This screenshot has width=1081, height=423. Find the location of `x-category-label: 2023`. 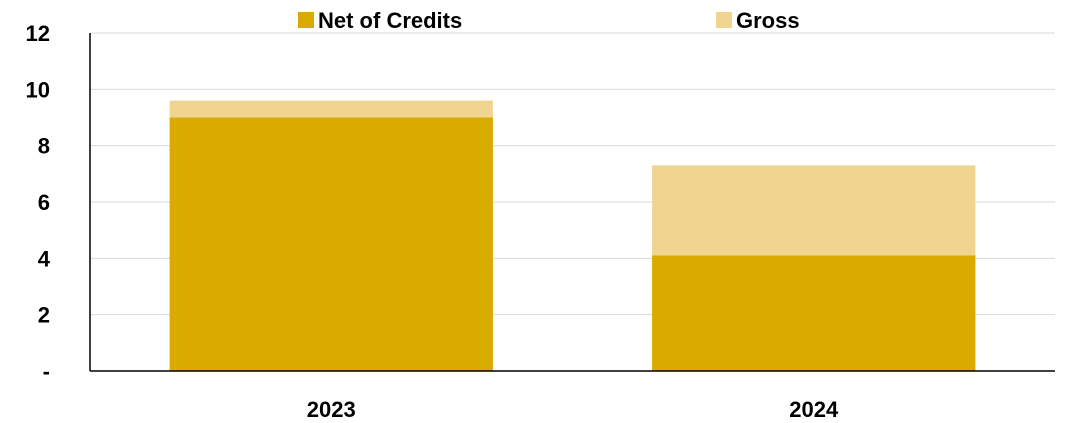

x-category-label: 2023 is located at coordinates (331, 409).